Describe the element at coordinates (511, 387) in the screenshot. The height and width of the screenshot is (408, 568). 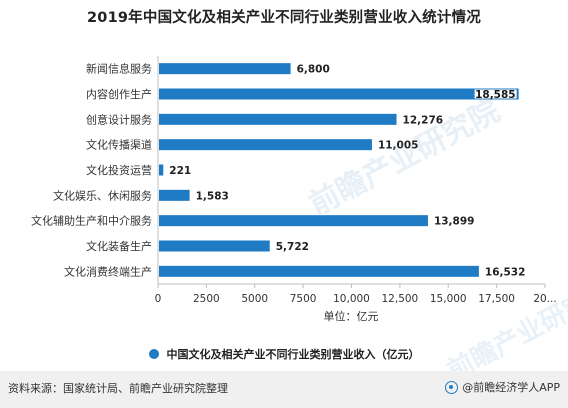
I see `brand-label: @前瞻经济学人APP` at that location.